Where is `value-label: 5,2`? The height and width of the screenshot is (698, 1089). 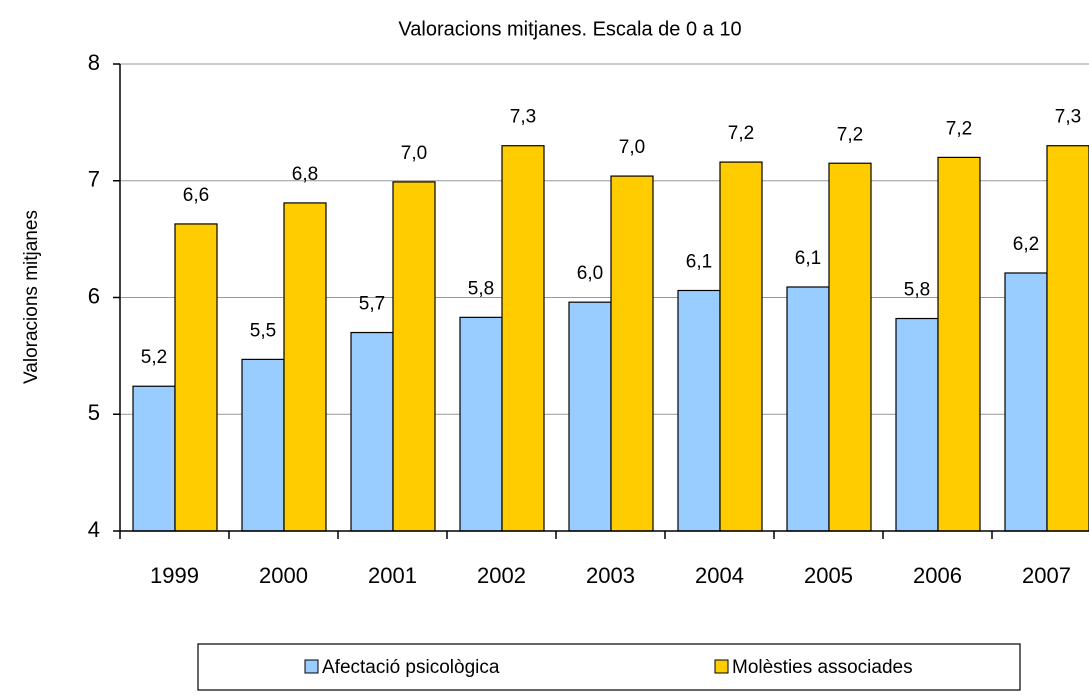
value-label: 5,2 is located at coordinates (154, 357).